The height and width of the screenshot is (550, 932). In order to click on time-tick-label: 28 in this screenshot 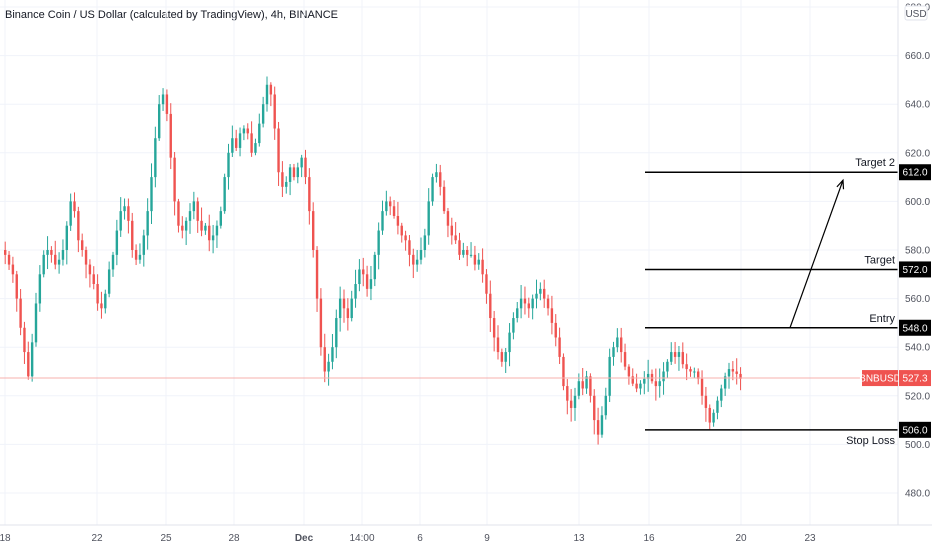, I will do `click(234, 538)`.